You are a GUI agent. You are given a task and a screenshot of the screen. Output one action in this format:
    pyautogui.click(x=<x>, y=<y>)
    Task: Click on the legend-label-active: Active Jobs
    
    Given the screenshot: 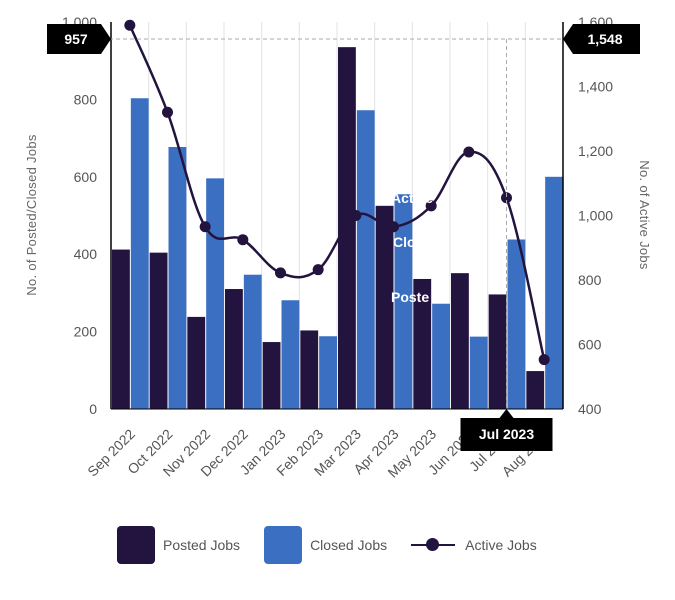 What is the action you would take?
    pyautogui.click(x=501, y=545)
    